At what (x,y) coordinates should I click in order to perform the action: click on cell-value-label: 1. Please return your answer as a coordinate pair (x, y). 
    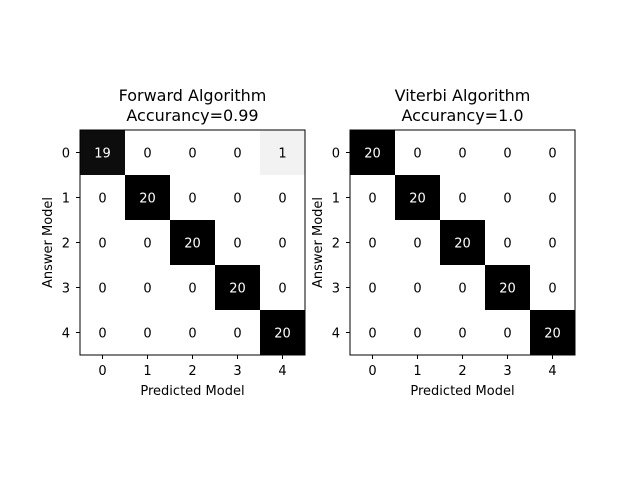
    Looking at the image, I should click on (282, 154).